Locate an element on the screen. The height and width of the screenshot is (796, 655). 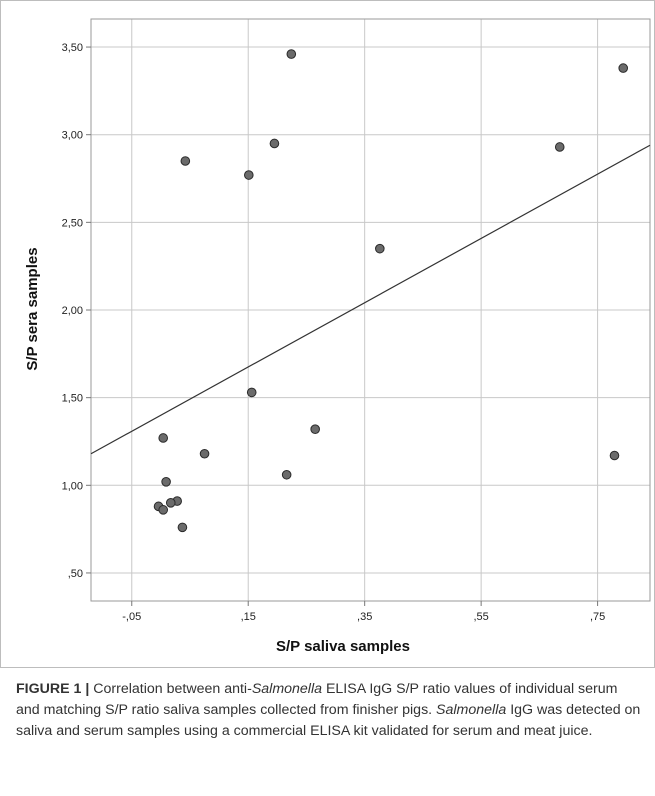
y-axis-ticks: ,50 1,00 1,50 2,00 2,50 3,00 3,50 is located at coordinates (76, 311).